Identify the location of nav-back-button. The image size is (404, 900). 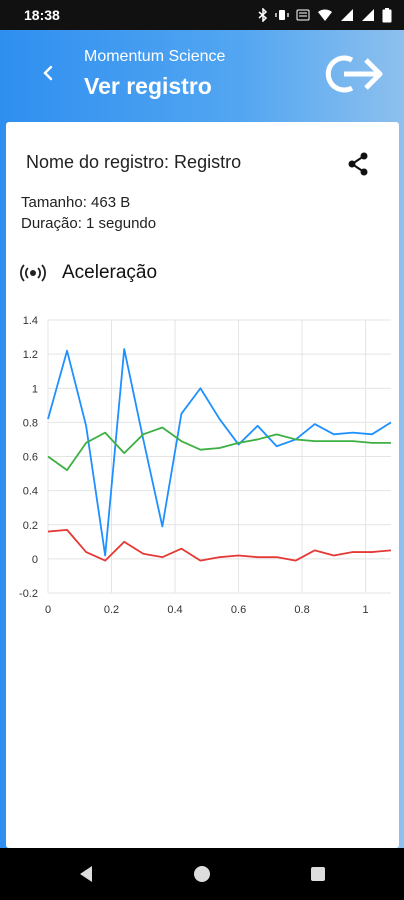
(86, 874).